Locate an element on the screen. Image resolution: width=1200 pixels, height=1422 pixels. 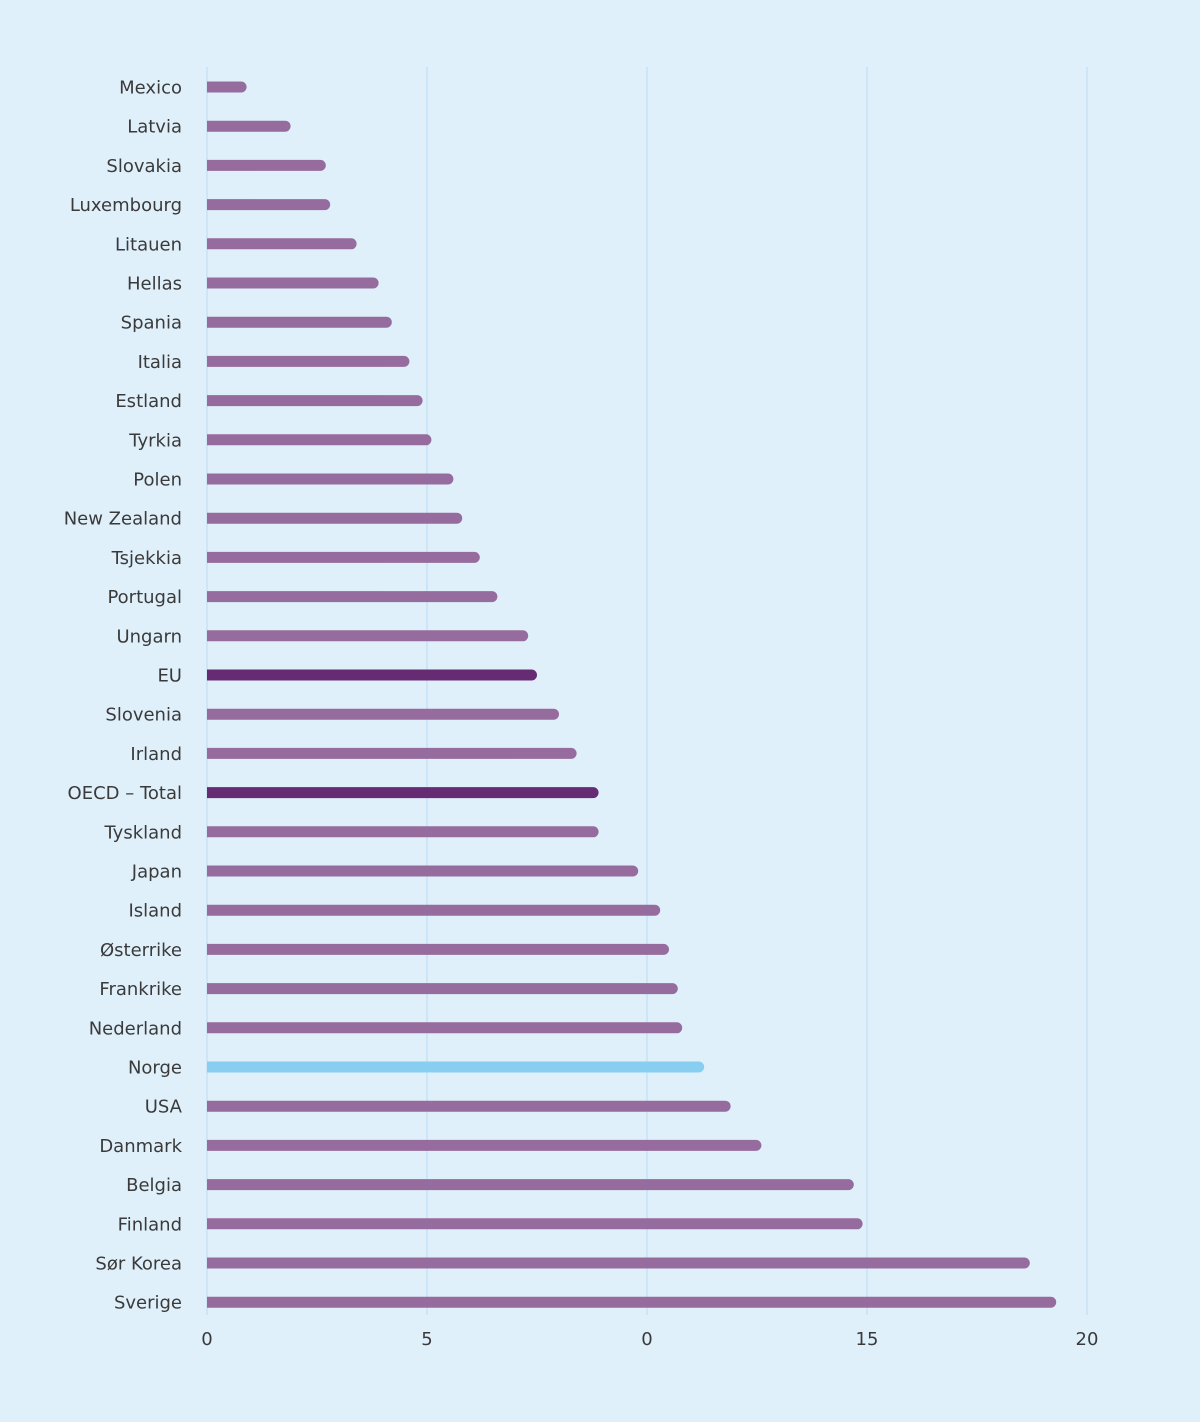
bar-island is located at coordinates (434, 910).